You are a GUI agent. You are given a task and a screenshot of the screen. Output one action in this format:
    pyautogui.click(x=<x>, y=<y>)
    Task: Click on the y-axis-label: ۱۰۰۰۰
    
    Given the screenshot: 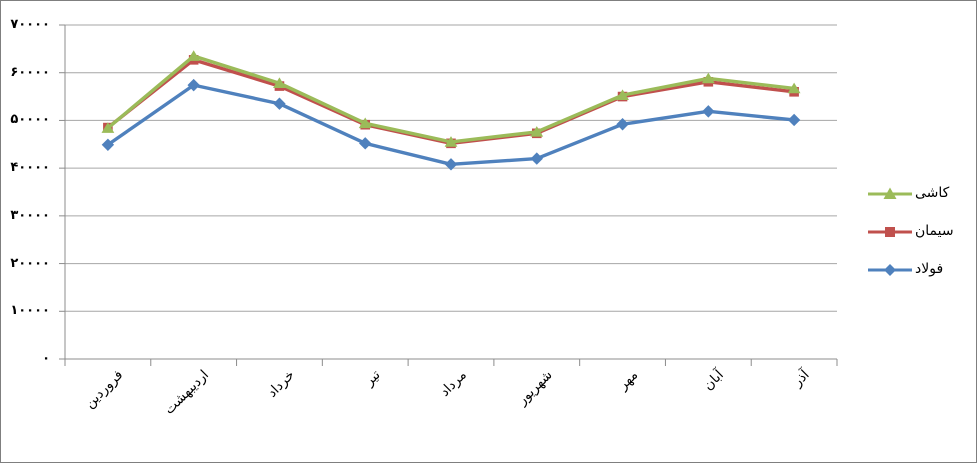 What is the action you would take?
    pyautogui.click(x=30, y=311)
    